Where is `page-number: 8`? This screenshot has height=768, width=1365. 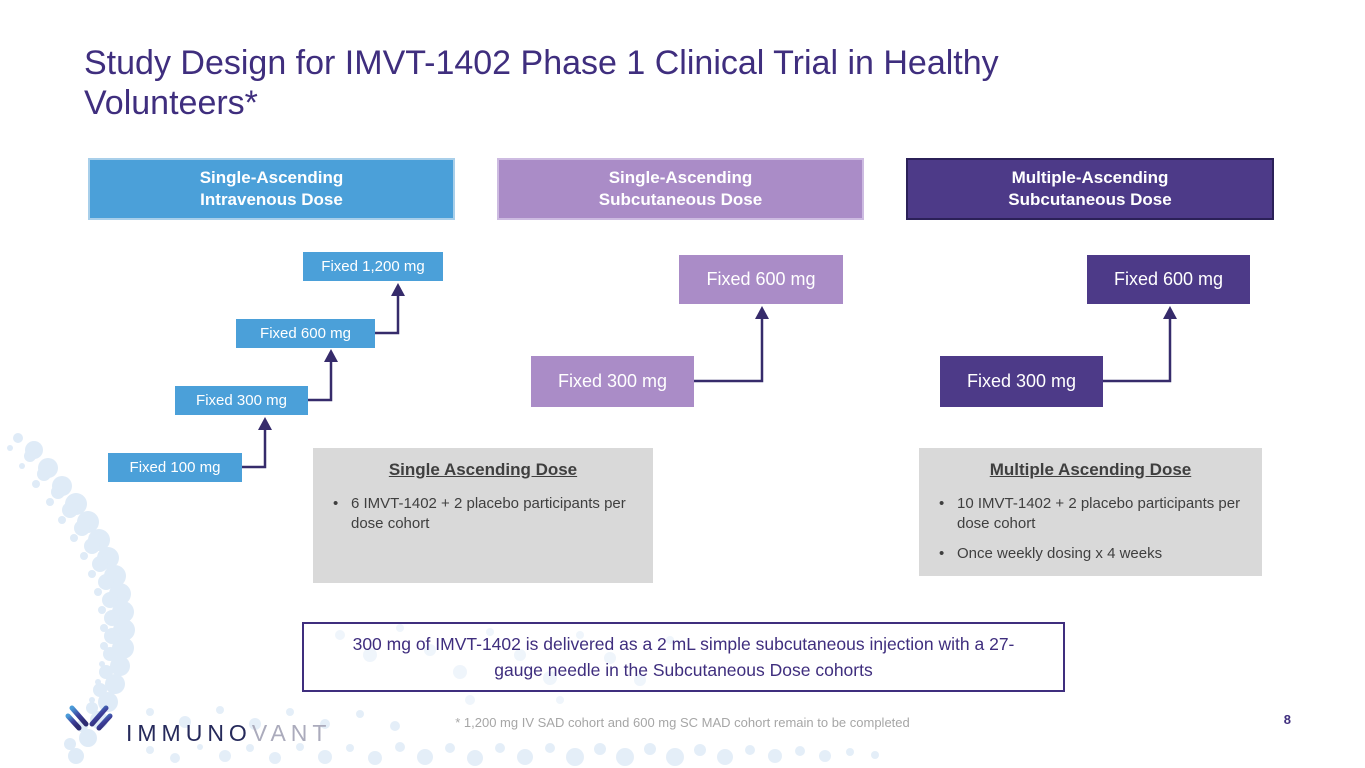 page-number: 8 is located at coordinates (1287, 719).